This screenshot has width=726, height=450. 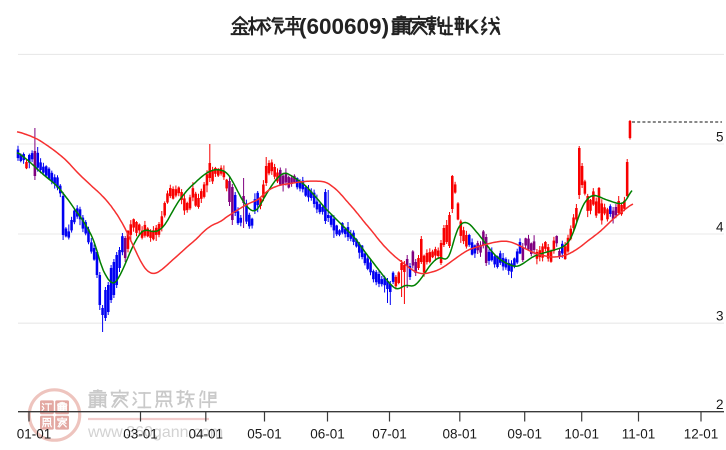 I want to click on svg-text: 05-01, so click(x=264, y=434).